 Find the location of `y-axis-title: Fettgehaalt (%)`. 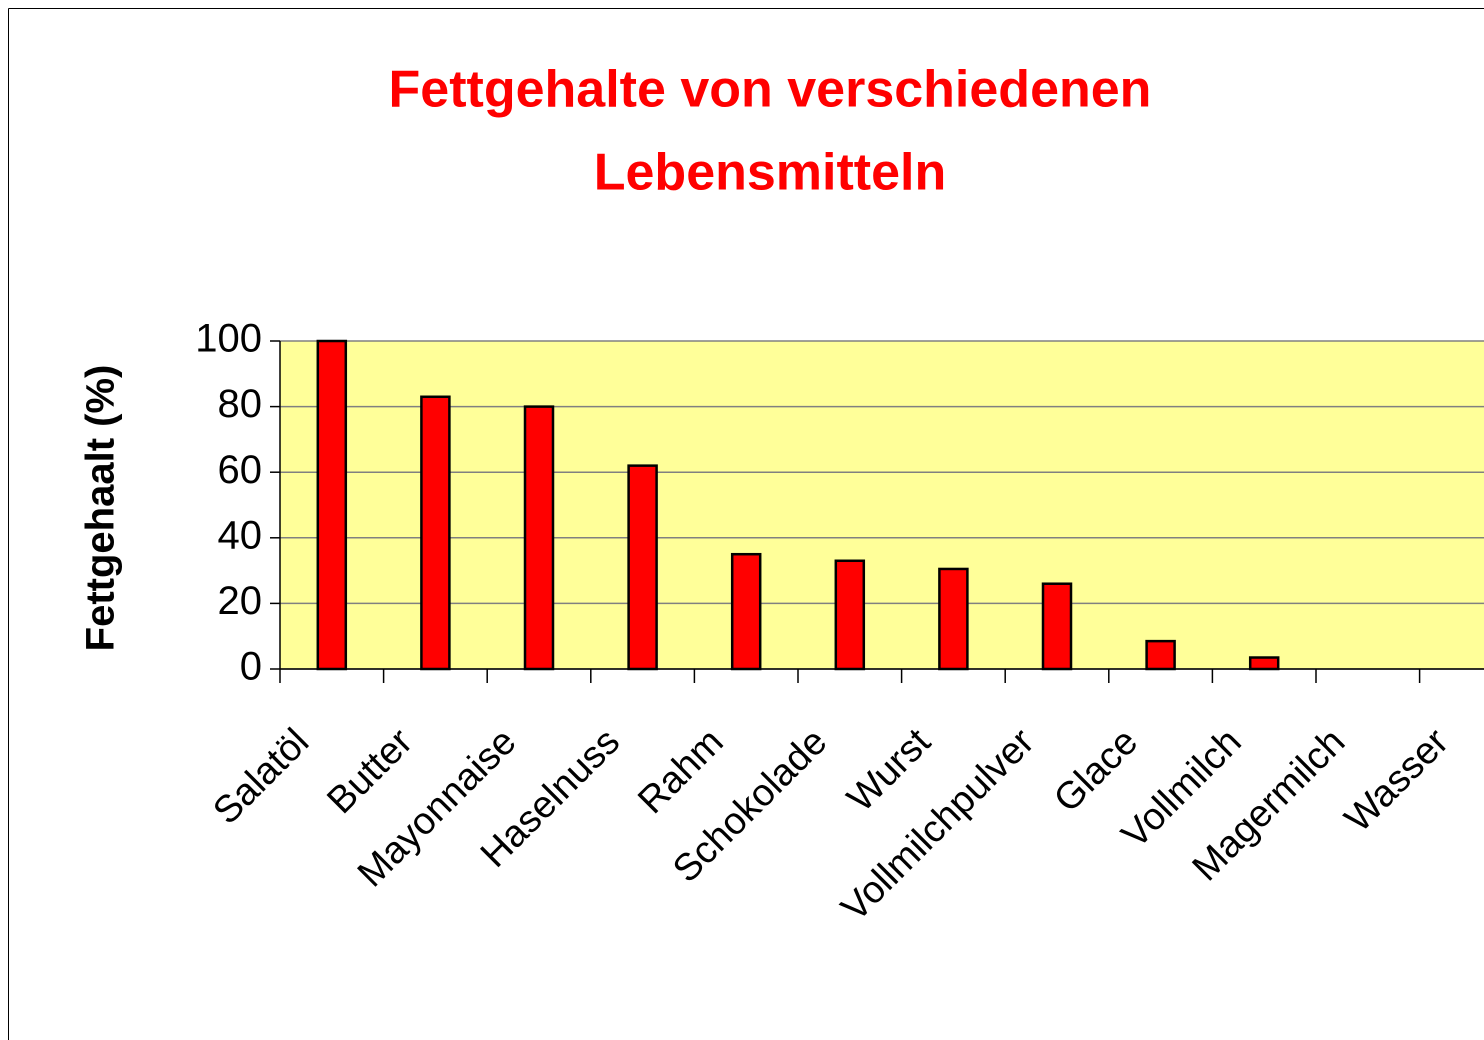

y-axis-title: Fettgehaalt (%) is located at coordinates (101, 508).